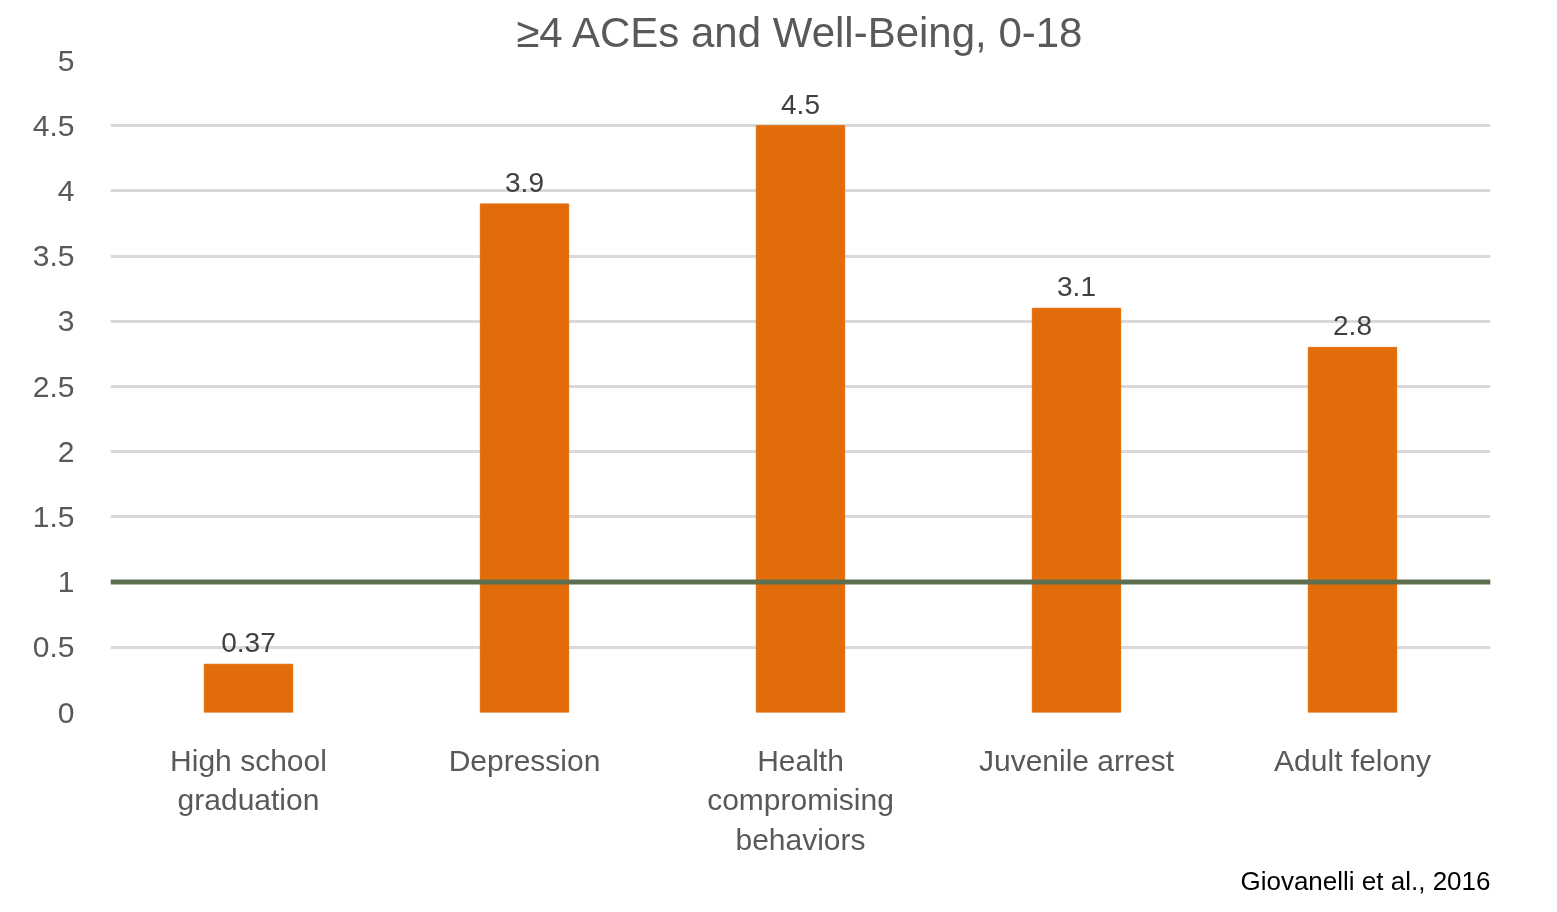 Image resolution: width=1557 pixels, height=912 pixels. Describe the element at coordinates (53, 256) in the screenshot. I see `y-tick-label: 3.5` at that location.